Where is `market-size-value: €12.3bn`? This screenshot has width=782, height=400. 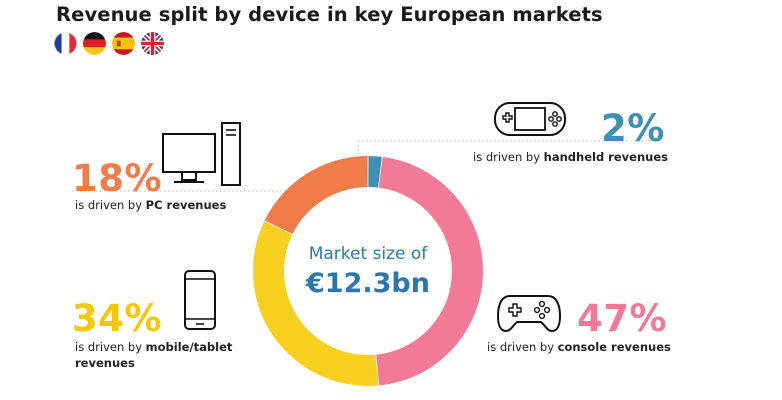 market-size-value: €12.3bn is located at coordinates (368, 283).